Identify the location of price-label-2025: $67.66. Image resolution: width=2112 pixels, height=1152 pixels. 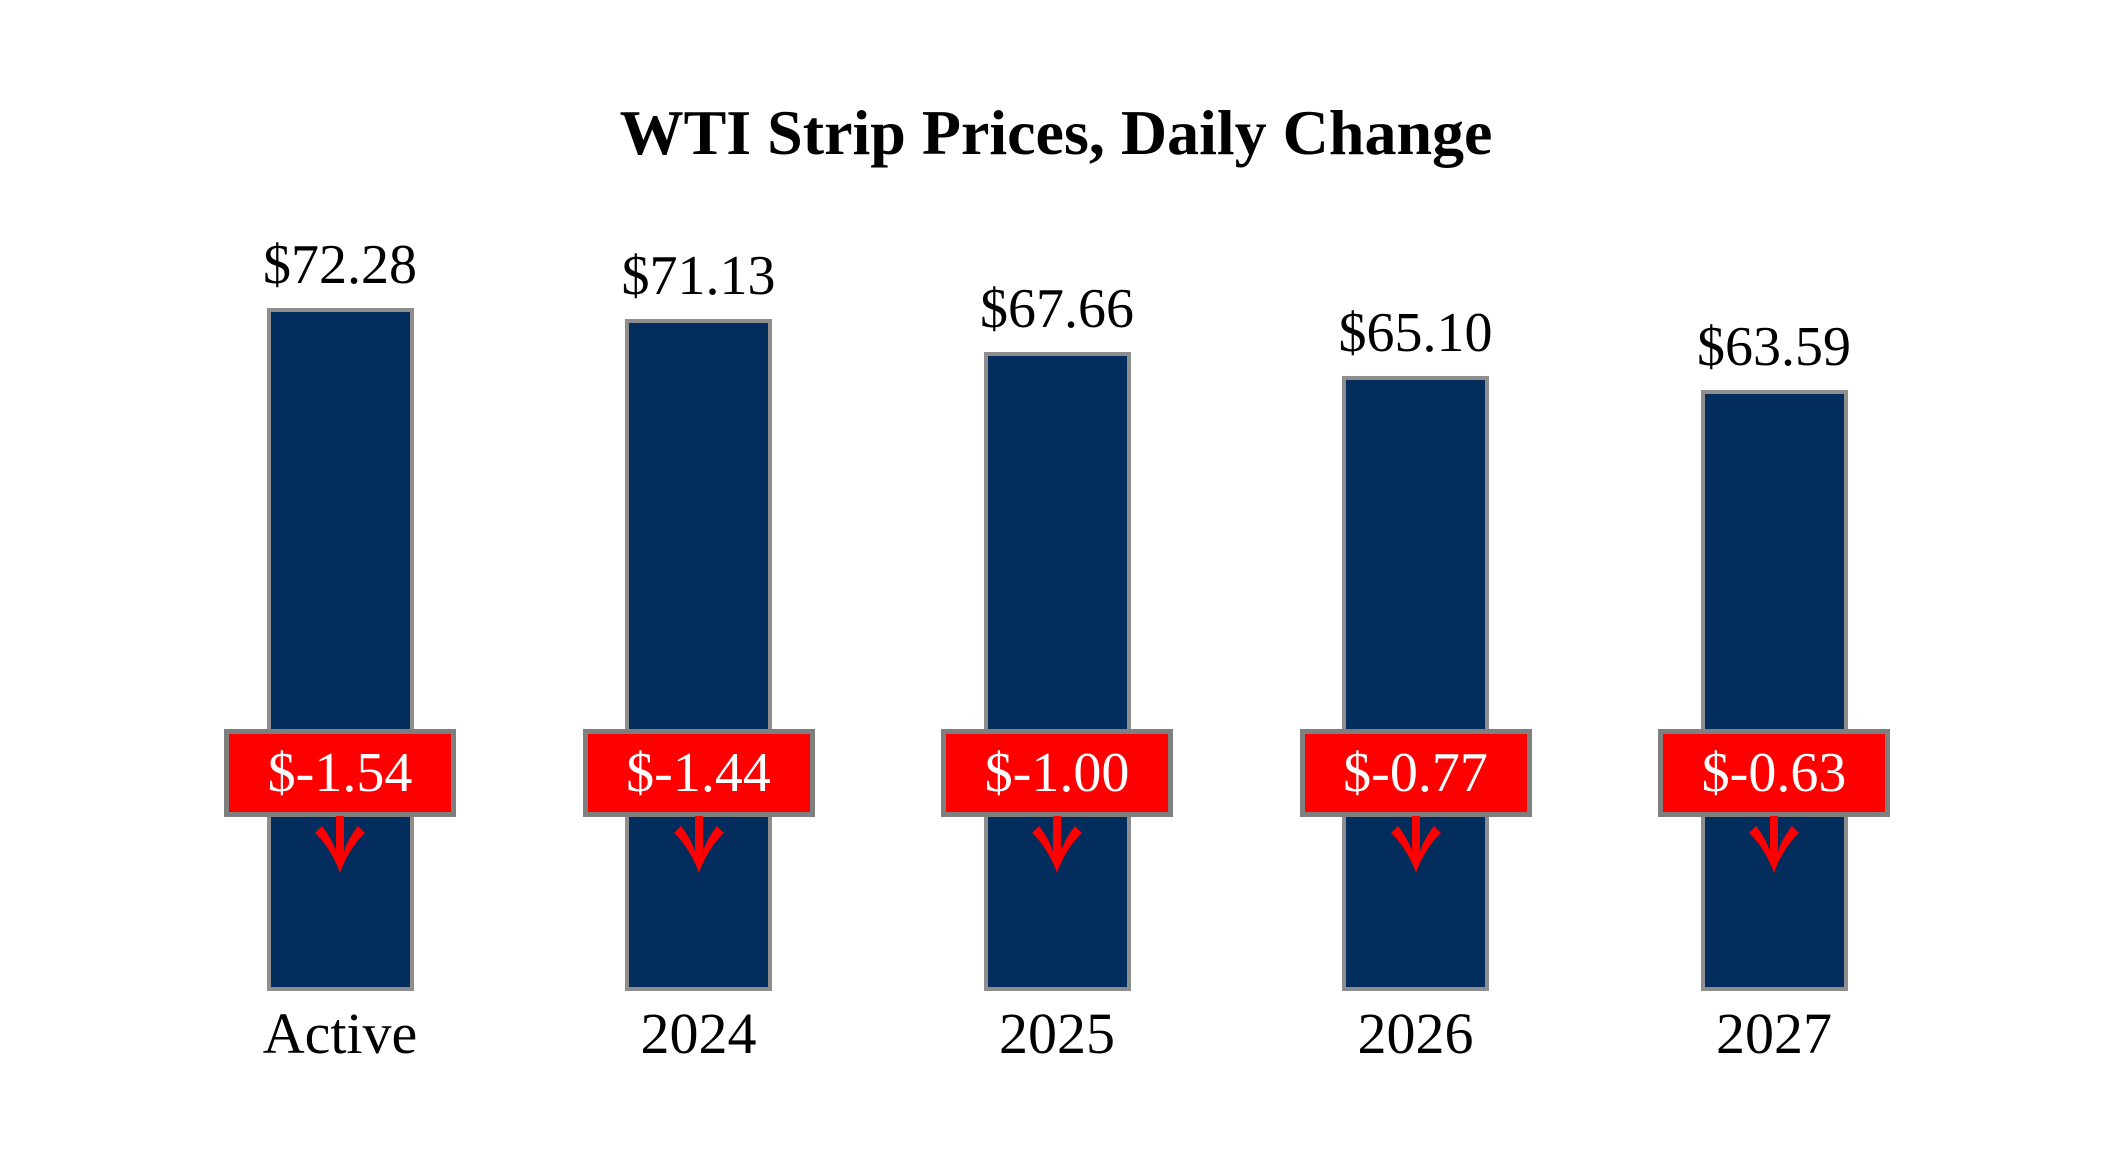
(1057, 309).